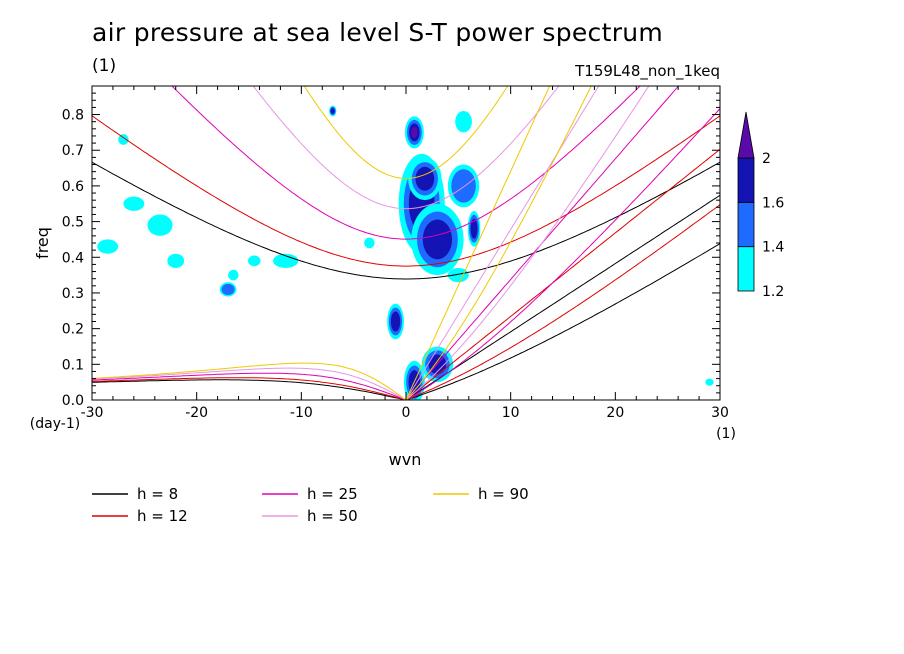 Image resolution: width=904 pixels, height=654 pixels. What do you see at coordinates (726, 434) in the screenshot?
I see `x-axis-unit: (1)` at bounding box center [726, 434].